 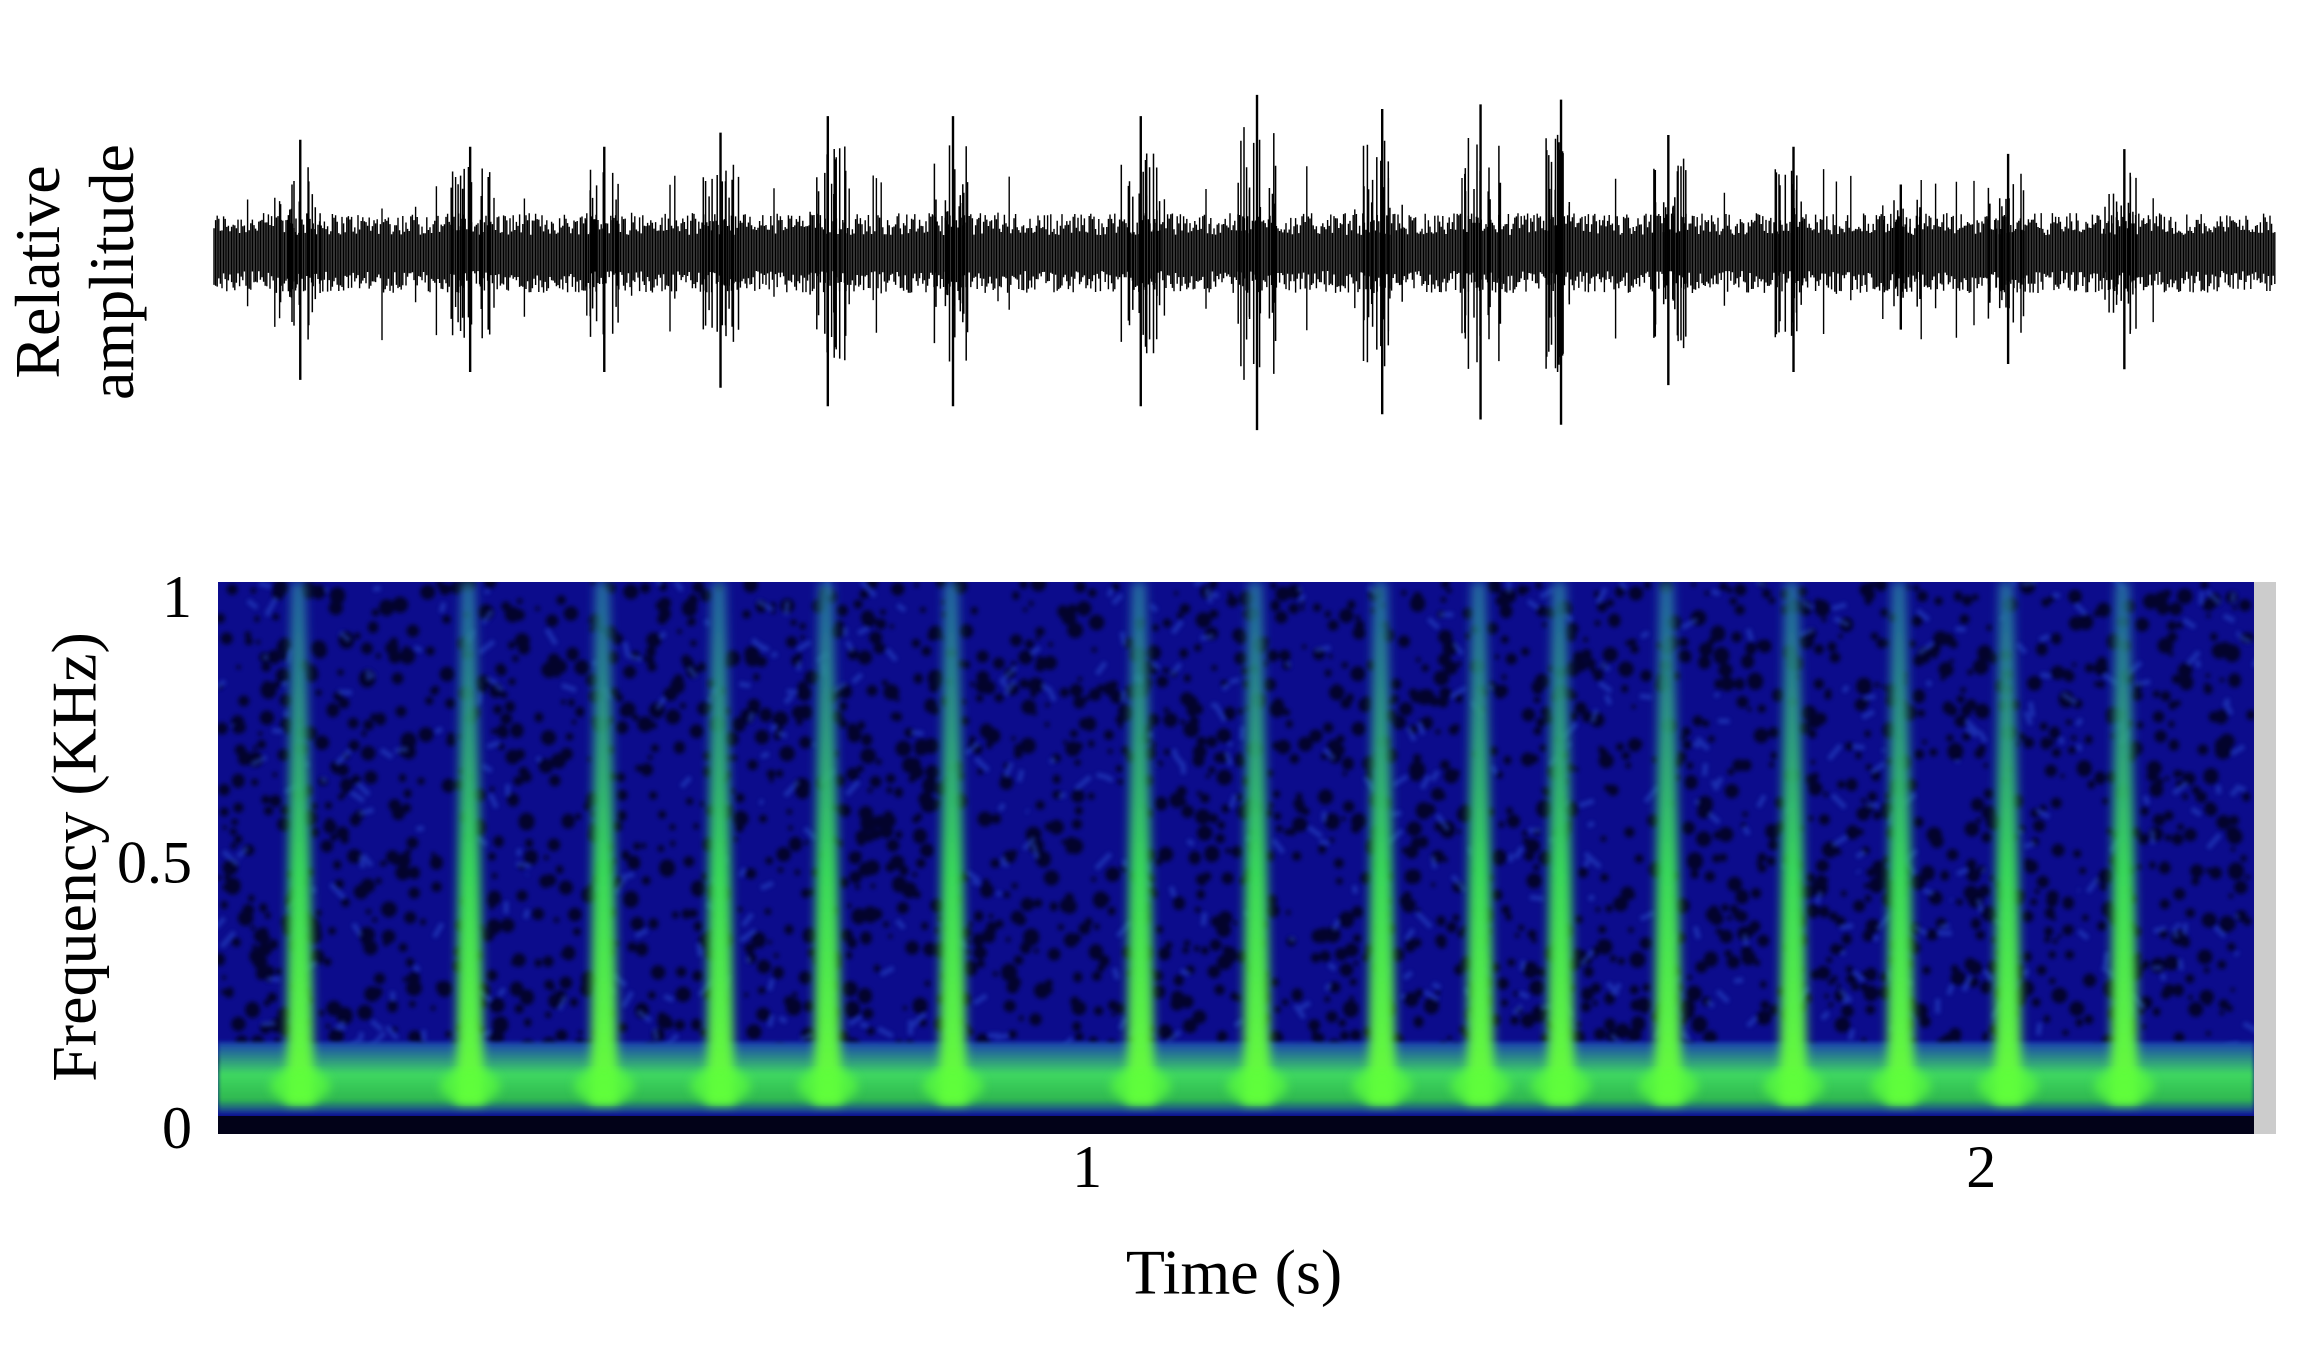 I want to click on y-axis-label: Frequency (KHz), so click(x=74, y=857).